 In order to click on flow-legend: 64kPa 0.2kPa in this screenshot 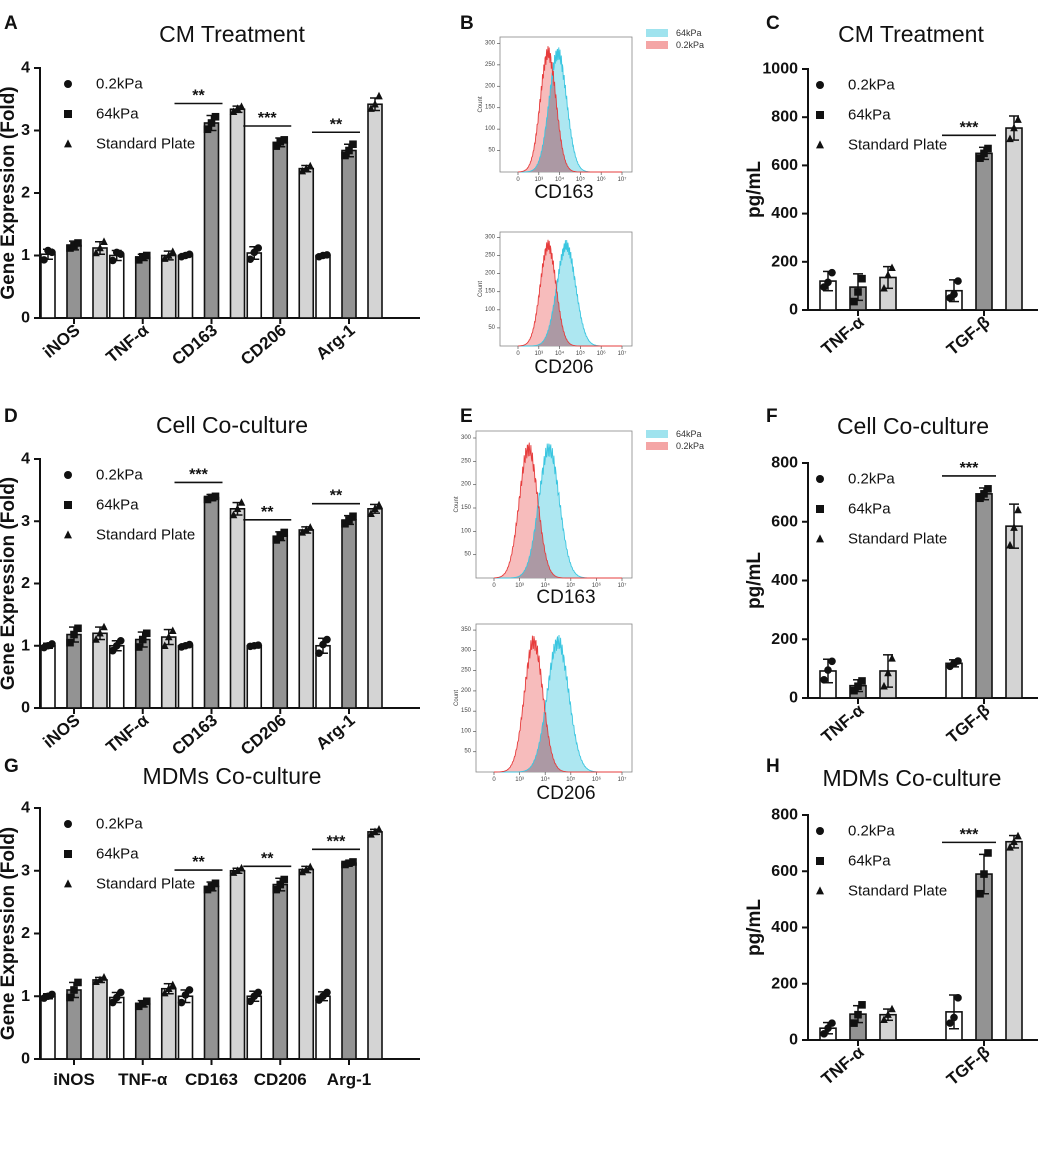, I will do `click(675, 39)`.